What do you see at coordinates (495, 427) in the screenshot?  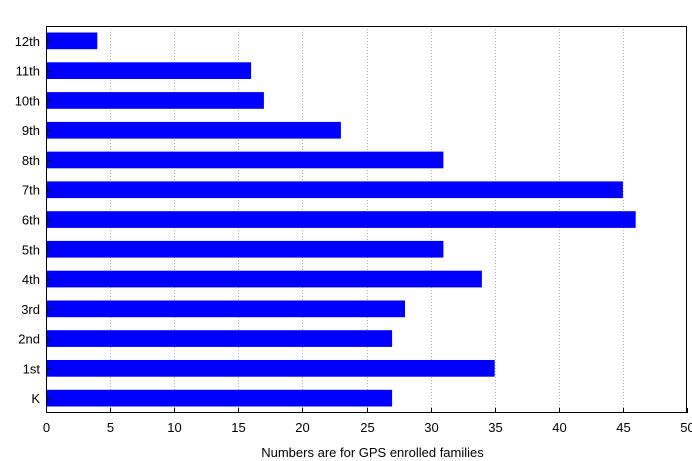 I see `x-tick-label: 35` at bounding box center [495, 427].